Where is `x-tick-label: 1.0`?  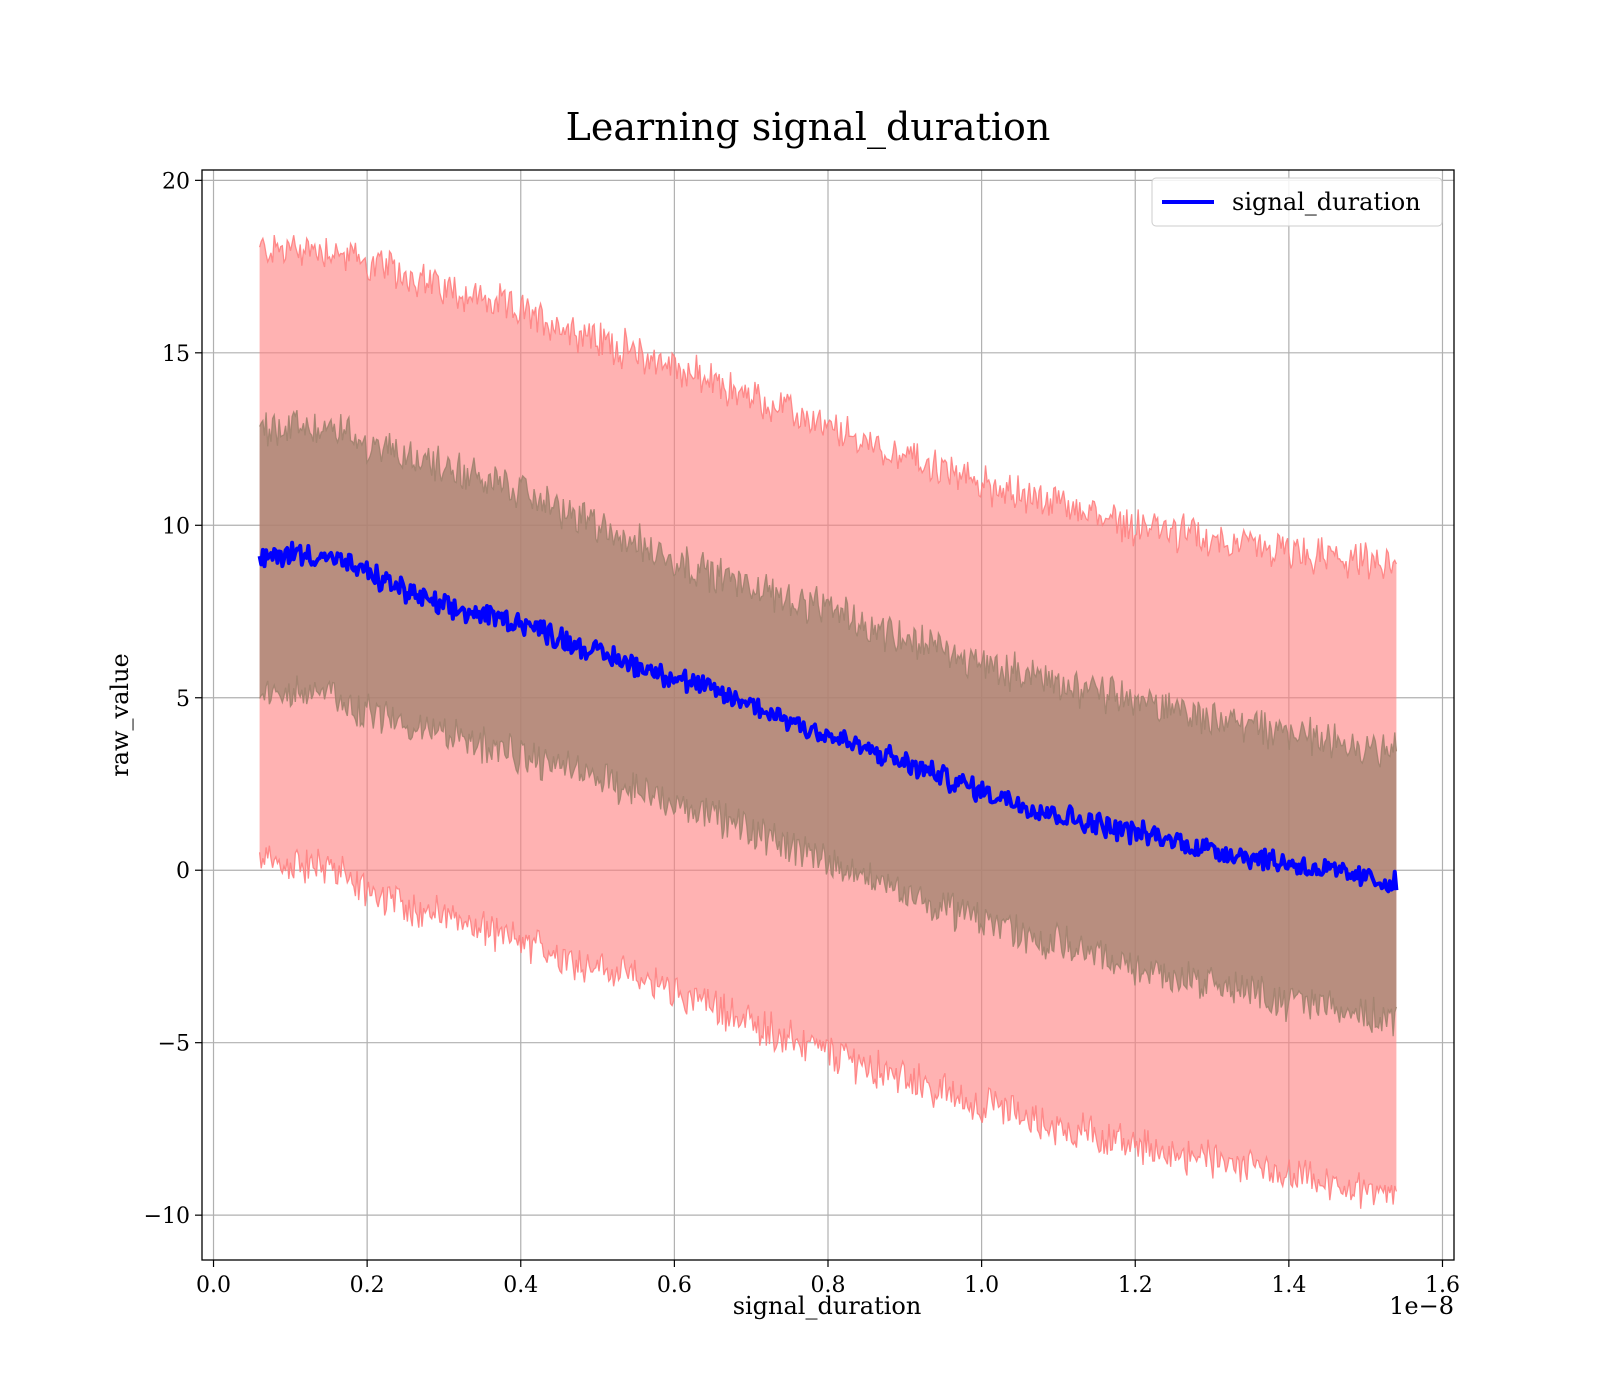 x-tick-label: 1.0 is located at coordinates (981, 1285).